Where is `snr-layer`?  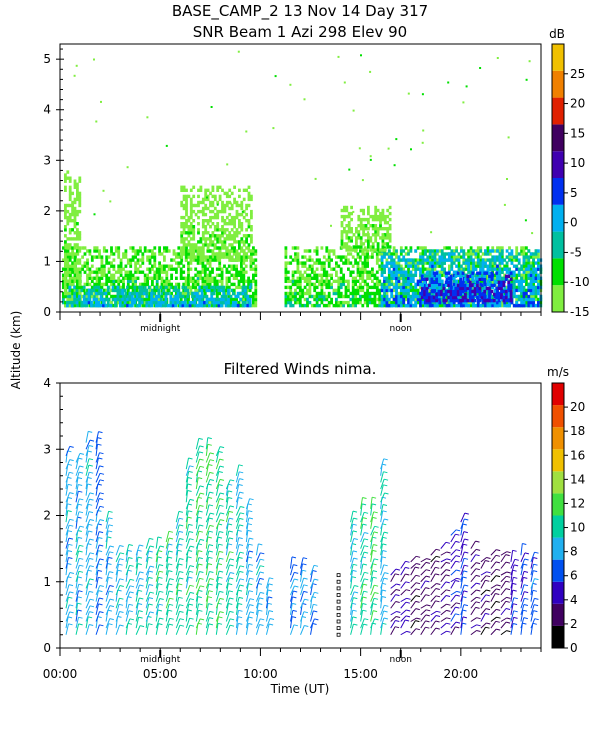
snr-layer is located at coordinates (73, 239).